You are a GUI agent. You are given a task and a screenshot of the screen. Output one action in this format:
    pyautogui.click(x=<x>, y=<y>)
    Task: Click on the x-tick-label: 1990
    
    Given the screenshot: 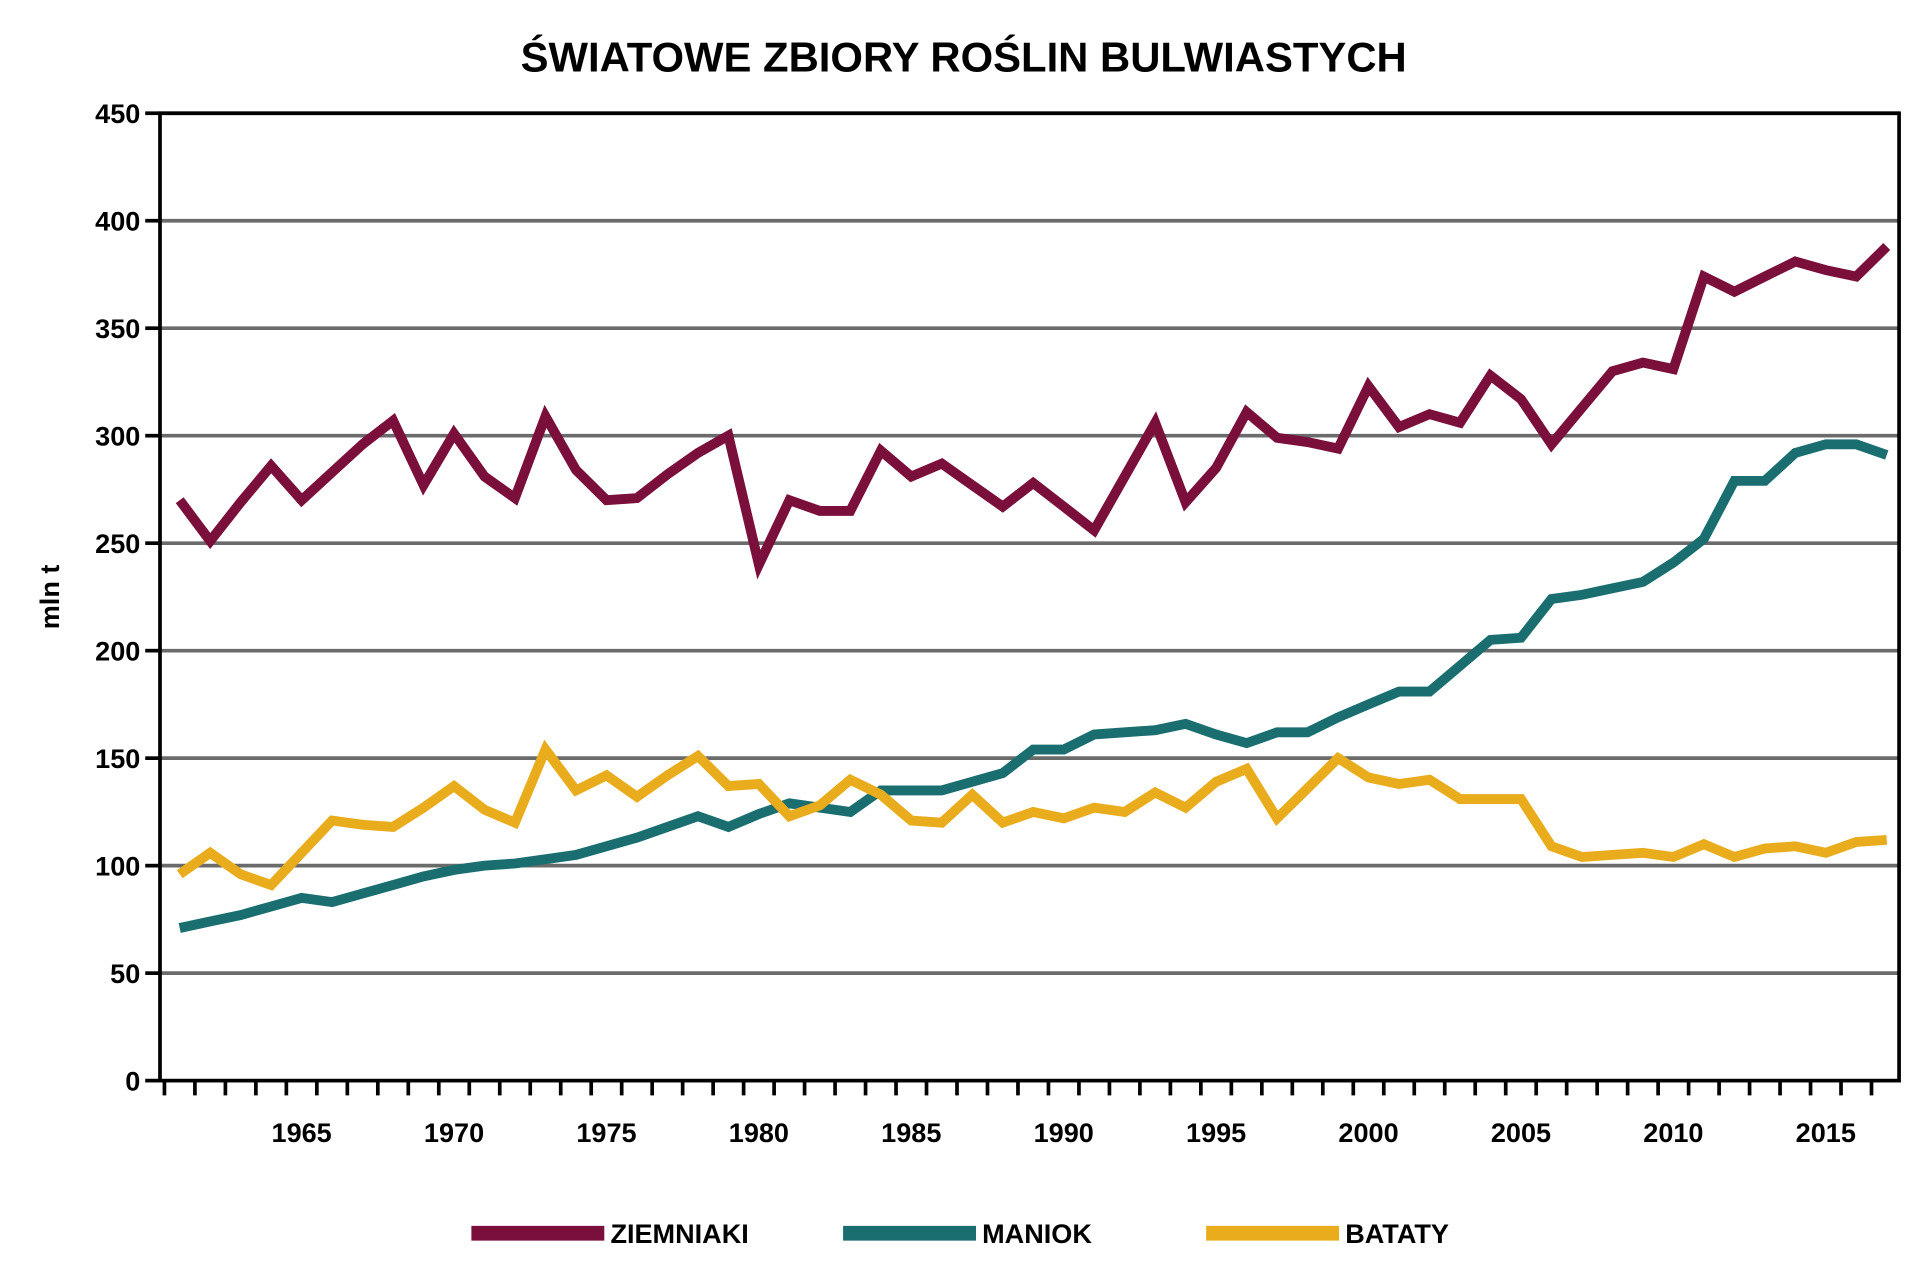 What is the action you would take?
    pyautogui.click(x=1064, y=1132)
    